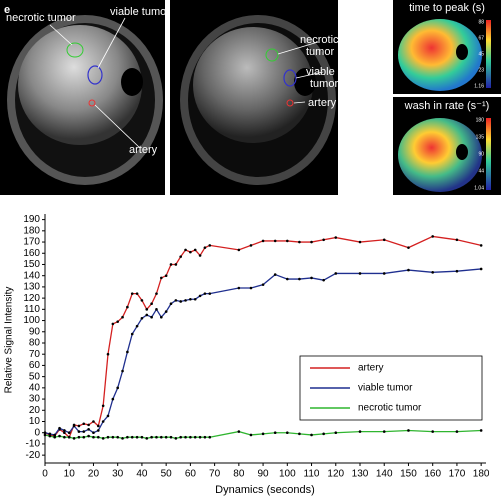 The height and width of the screenshot is (504, 501). What do you see at coordinates (31, 253) in the screenshot?
I see `y-tick-label: 160` at bounding box center [31, 253].